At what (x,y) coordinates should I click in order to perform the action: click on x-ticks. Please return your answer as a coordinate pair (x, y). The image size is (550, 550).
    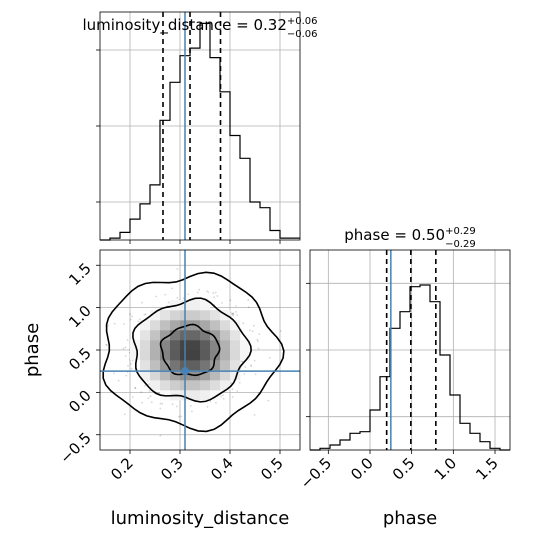
    Looking at the image, I should click on (205, 242).